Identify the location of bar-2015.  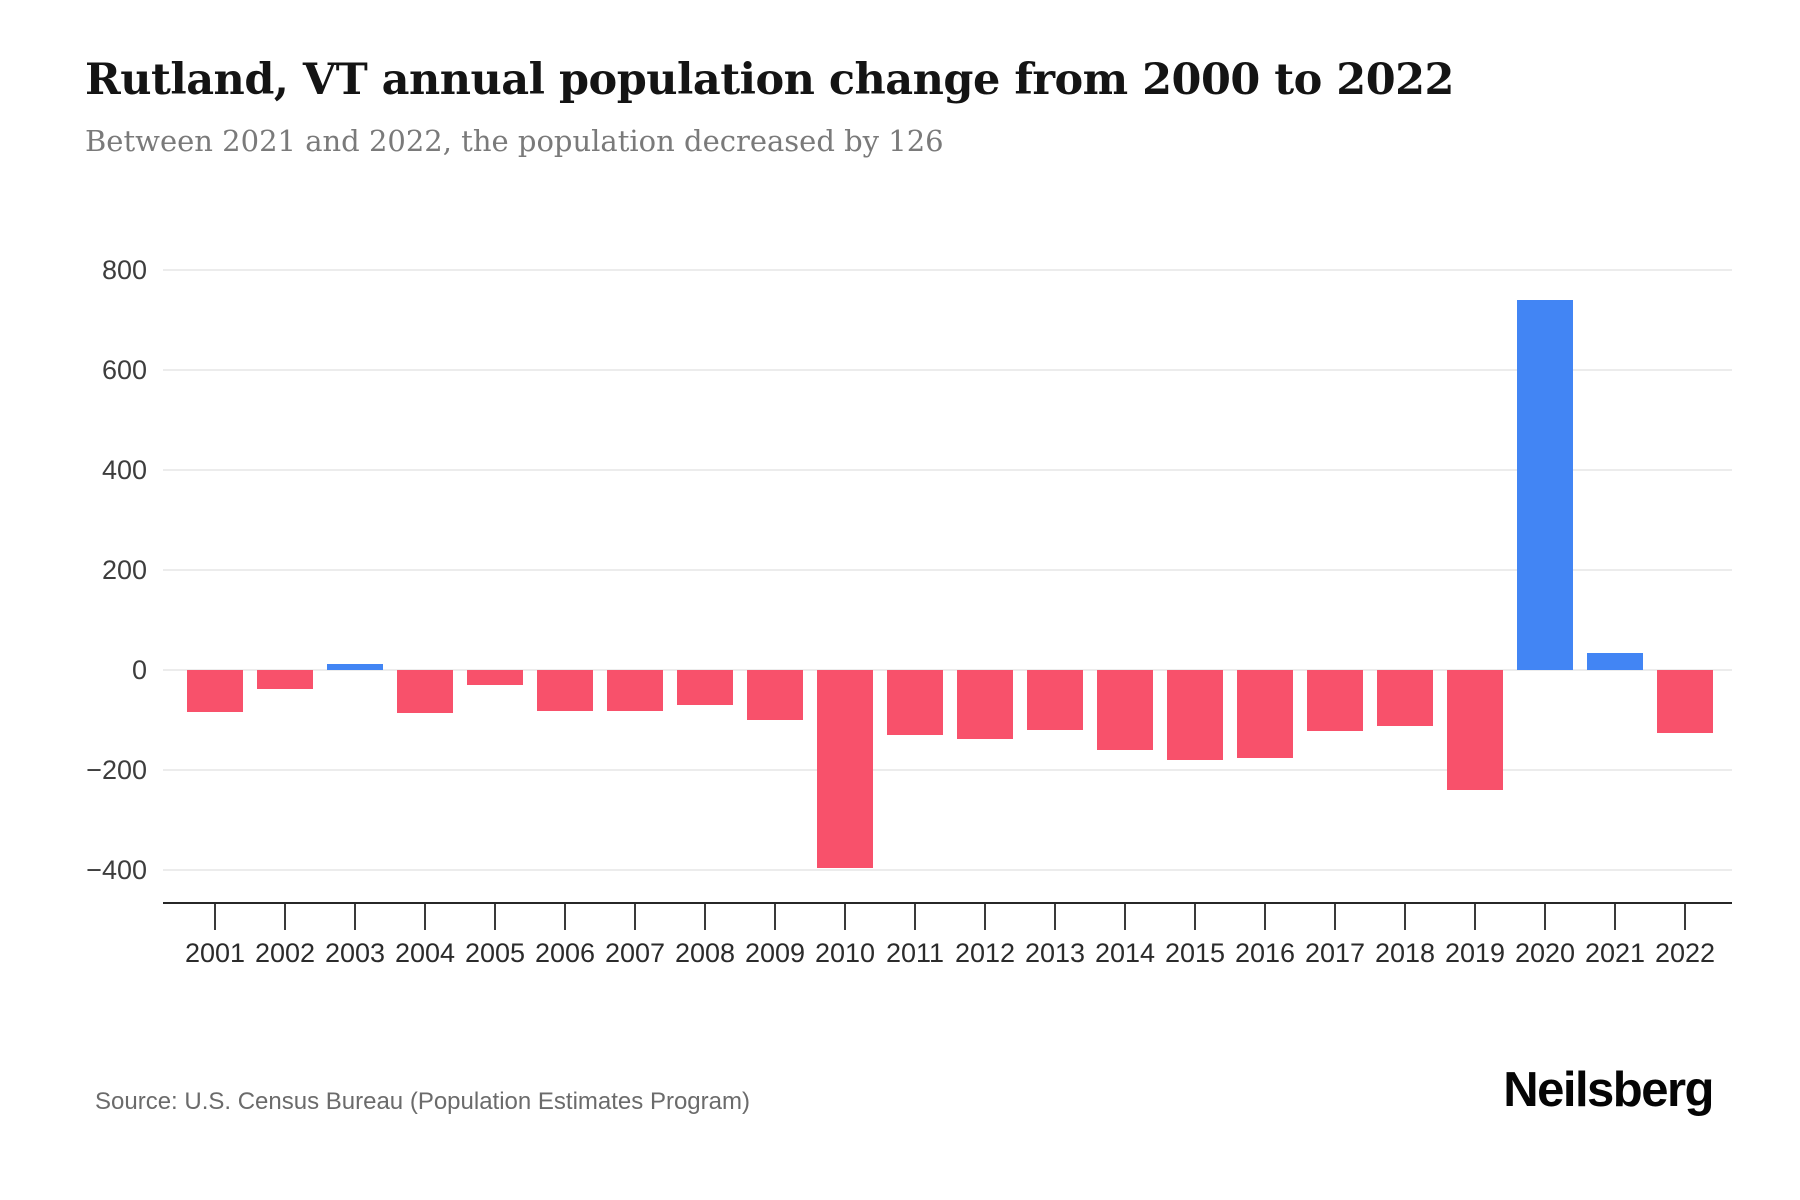
(1195, 715).